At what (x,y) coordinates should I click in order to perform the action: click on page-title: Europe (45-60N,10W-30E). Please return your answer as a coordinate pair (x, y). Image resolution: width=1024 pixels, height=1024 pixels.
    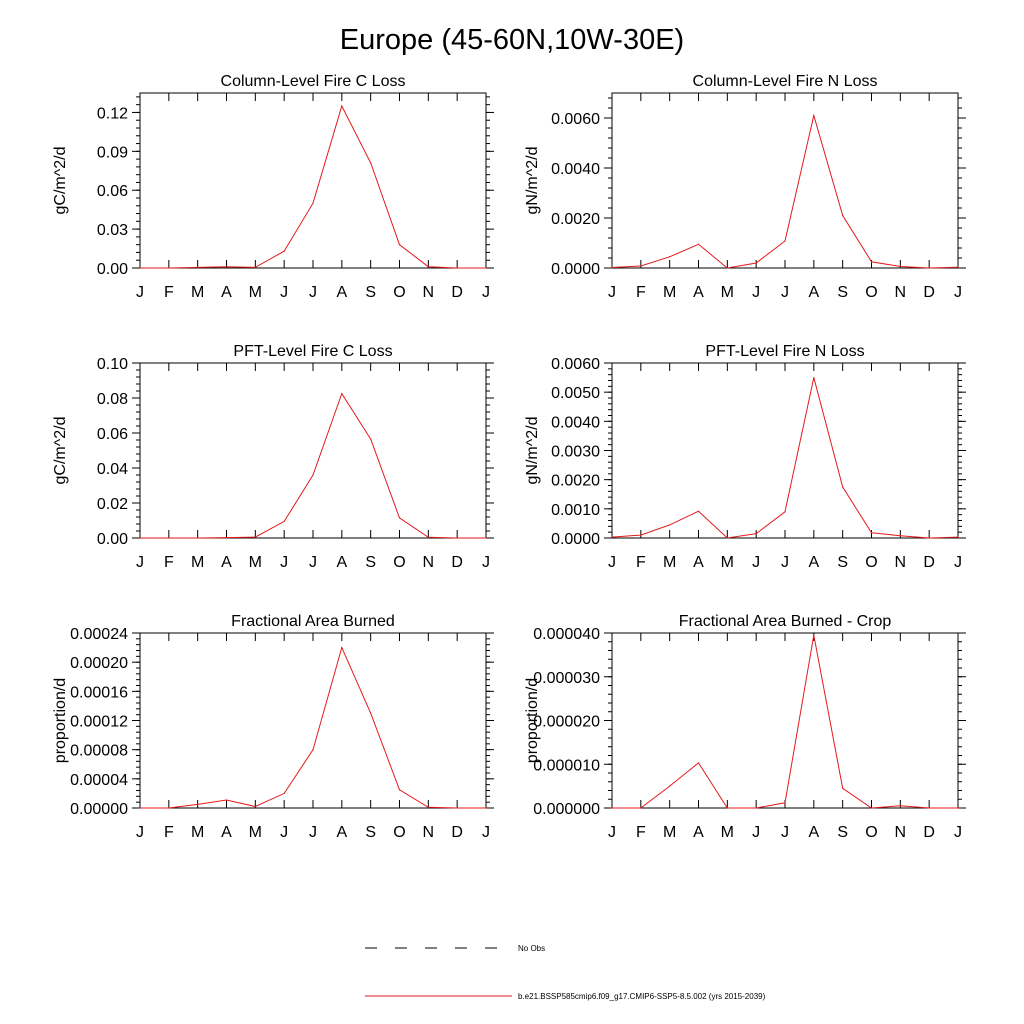
    Looking at the image, I should click on (512, 40).